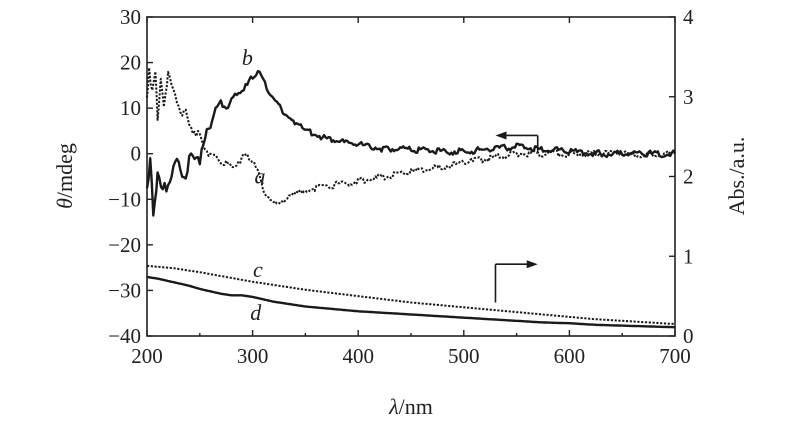 The width and height of the screenshot is (800, 434). What do you see at coordinates (147, 356) in the screenshot?
I see `x-tick-label: 200` at bounding box center [147, 356].